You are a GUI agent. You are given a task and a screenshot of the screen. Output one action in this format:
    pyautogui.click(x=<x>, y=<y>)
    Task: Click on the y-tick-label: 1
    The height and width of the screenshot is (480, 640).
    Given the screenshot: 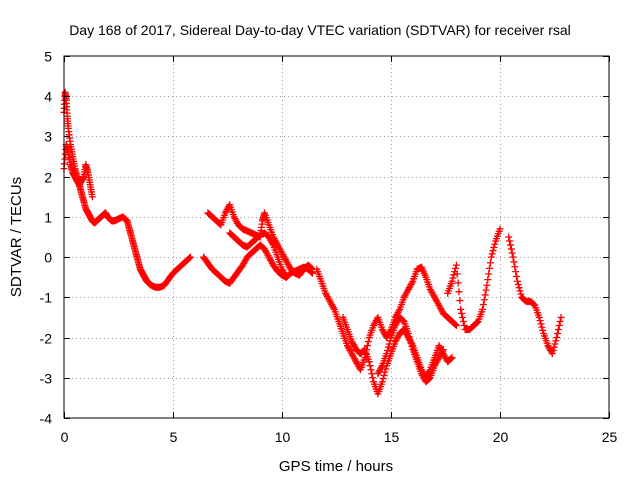 What is the action you would take?
    pyautogui.click(x=48, y=218)
    